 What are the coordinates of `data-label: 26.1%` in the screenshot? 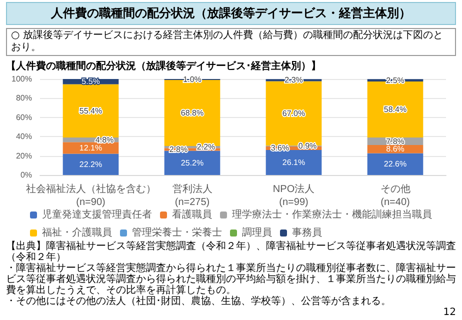 It's located at (294, 162).